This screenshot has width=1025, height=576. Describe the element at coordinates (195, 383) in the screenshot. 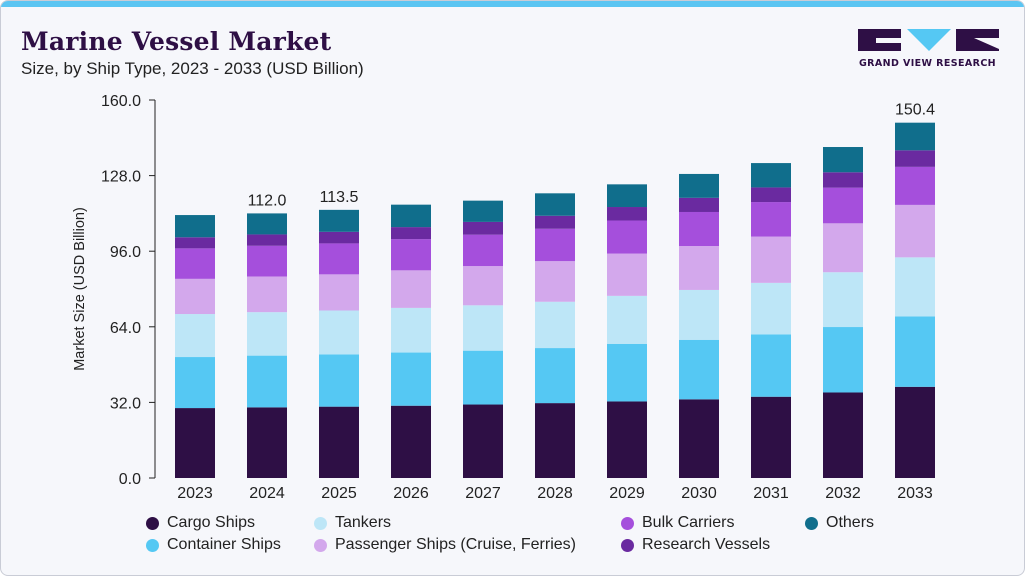

I see `bar-segment-container-2023` at that location.